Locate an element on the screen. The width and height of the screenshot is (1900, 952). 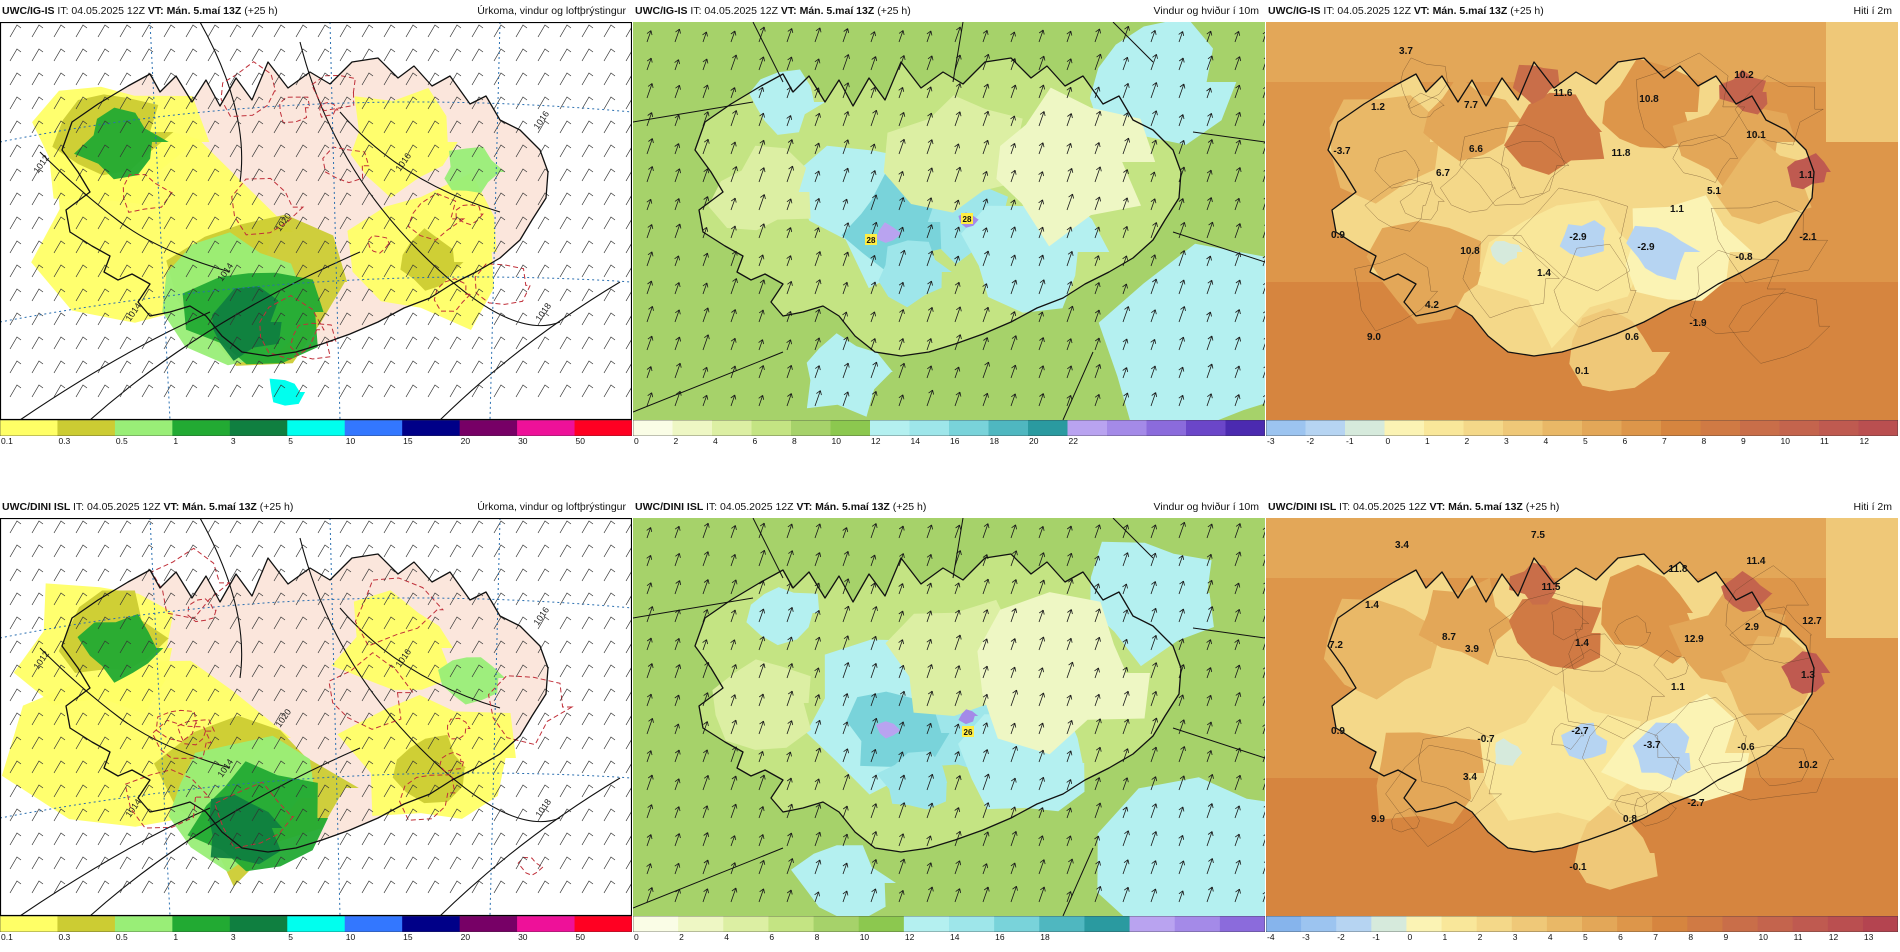
colorbar-tick: 12 is located at coordinates (1864, 441).